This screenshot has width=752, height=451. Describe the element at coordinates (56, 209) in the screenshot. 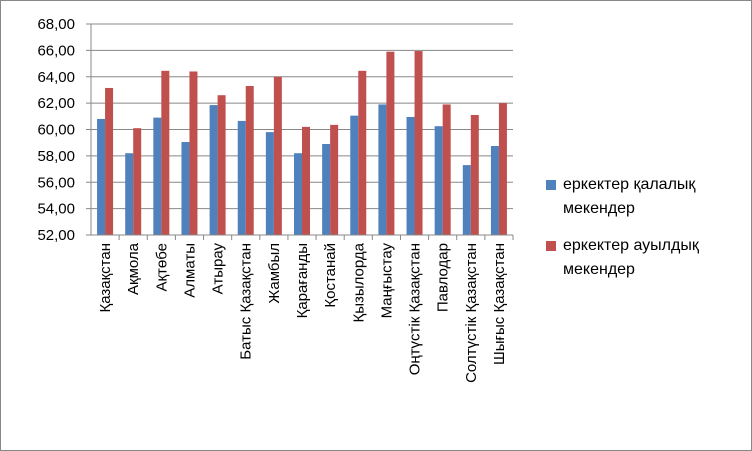

I see `y-tick-label: 54,00` at that location.